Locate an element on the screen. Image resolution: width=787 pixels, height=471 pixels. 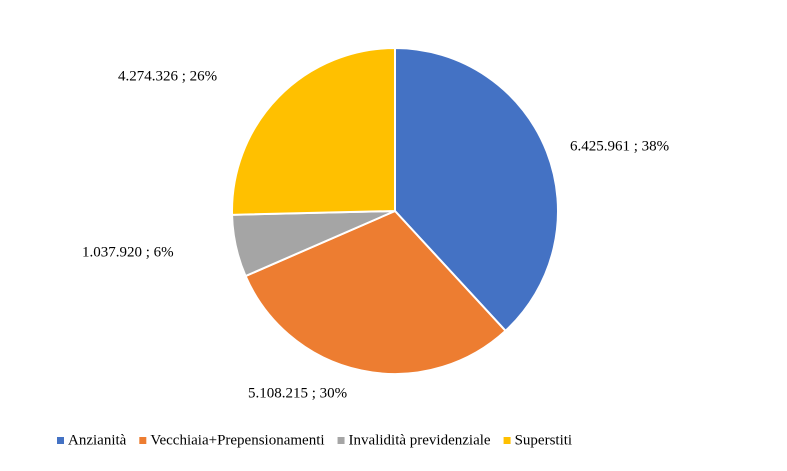
legend-label: Superstiti is located at coordinates (544, 440).